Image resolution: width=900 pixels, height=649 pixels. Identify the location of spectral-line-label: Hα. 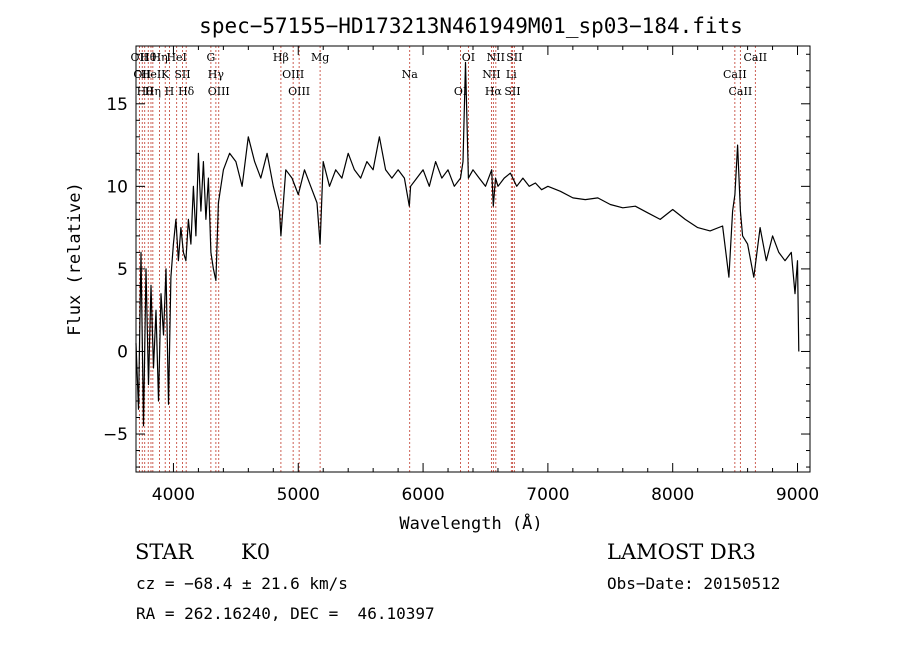
(494, 91).